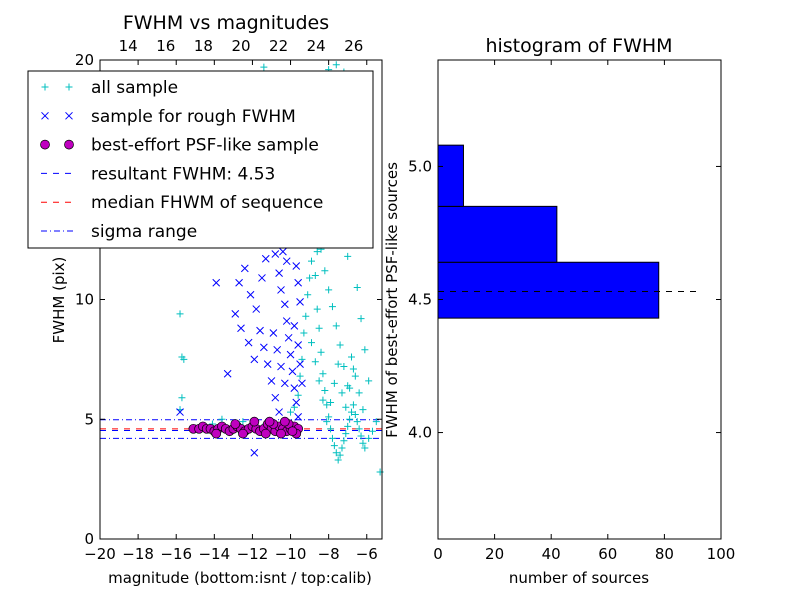 This screenshot has width=800, height=600. I want to click on hist-y-tick-label: 4.5, so click(420, 300).